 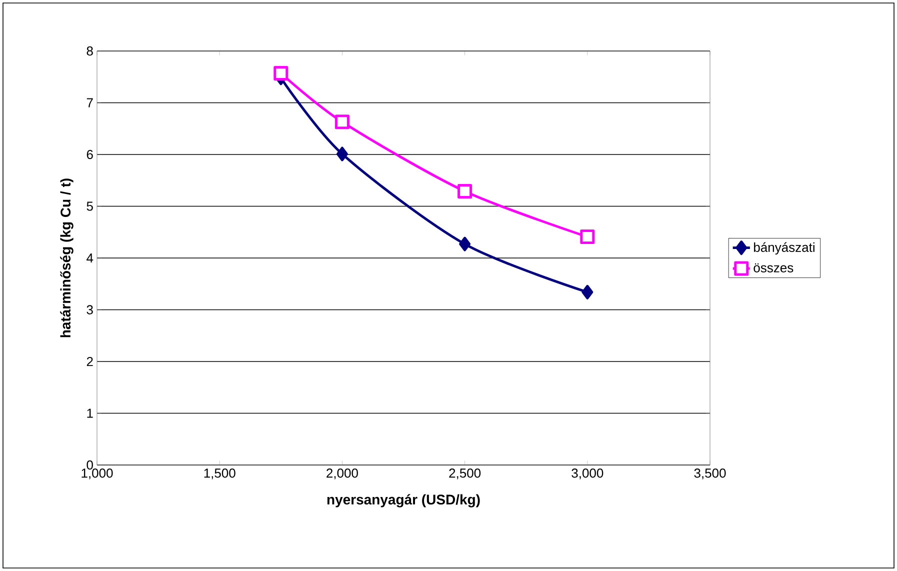 I want to click on y-tick-label: 4, so click(x=90, y=258).